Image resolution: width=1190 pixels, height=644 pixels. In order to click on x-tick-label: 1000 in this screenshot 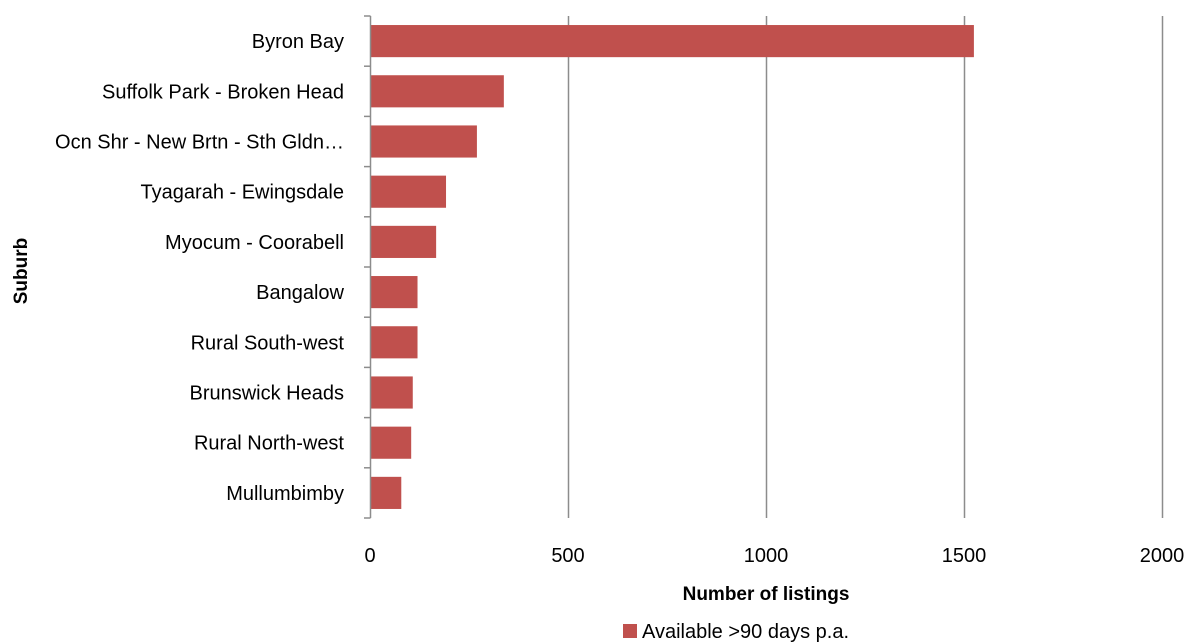, I will do `click(766, 556)`.